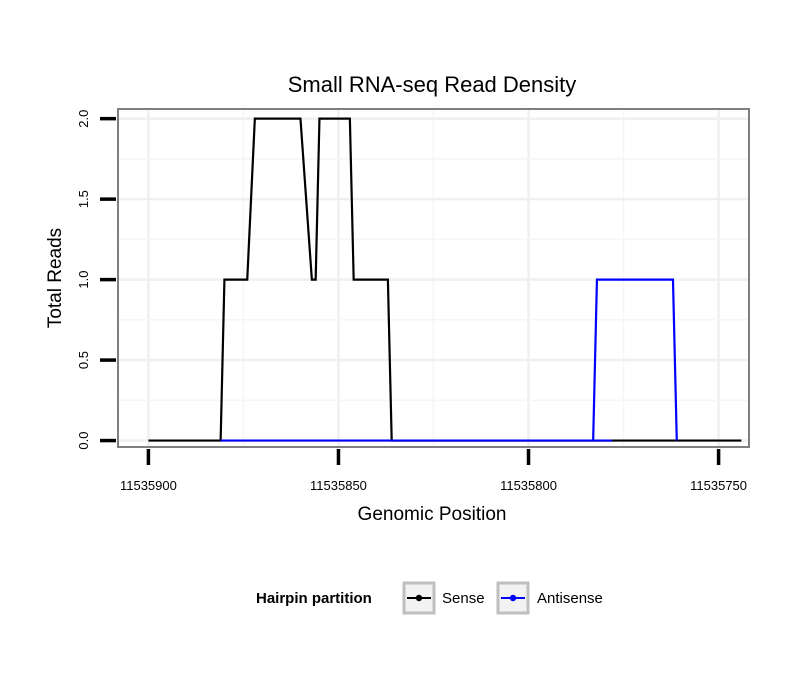  I want to click on chart-title: Small RNA-seq Read Density, so click(432, 84).